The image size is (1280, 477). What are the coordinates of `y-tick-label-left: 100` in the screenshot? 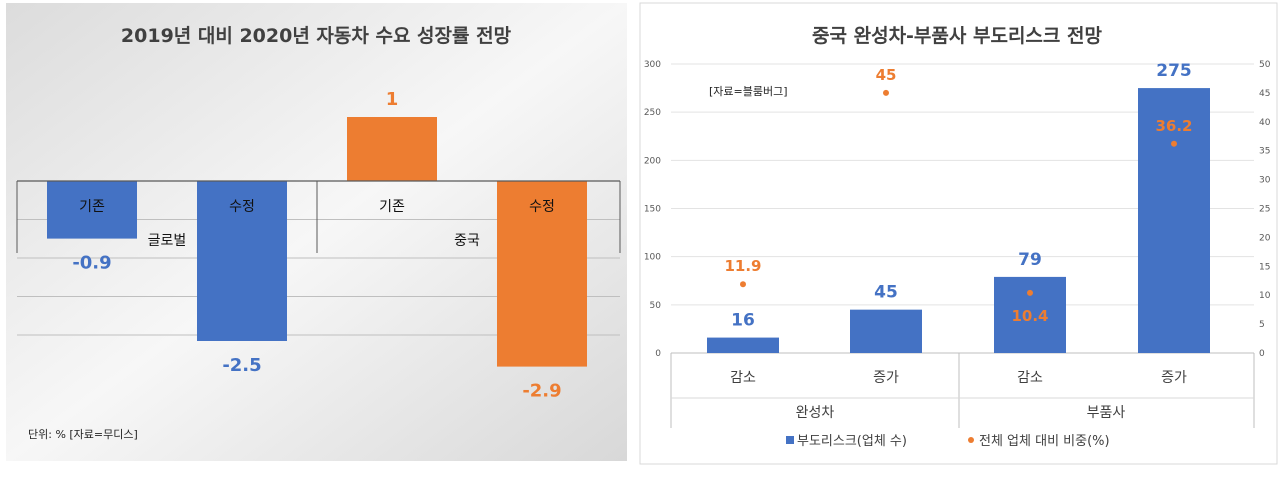 It's located at (652, 258).